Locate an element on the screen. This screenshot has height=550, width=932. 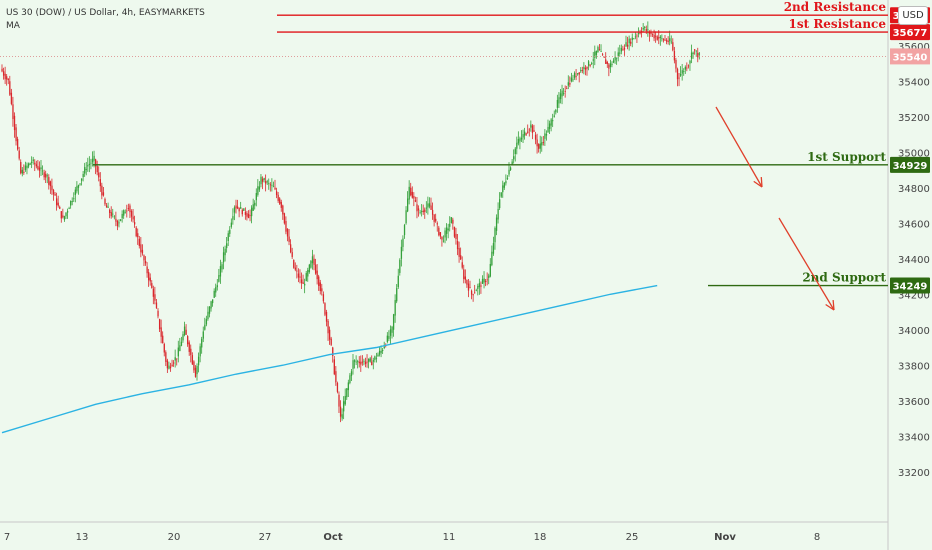
y-tick-label: 33800 is located at coordinates (914, 366).